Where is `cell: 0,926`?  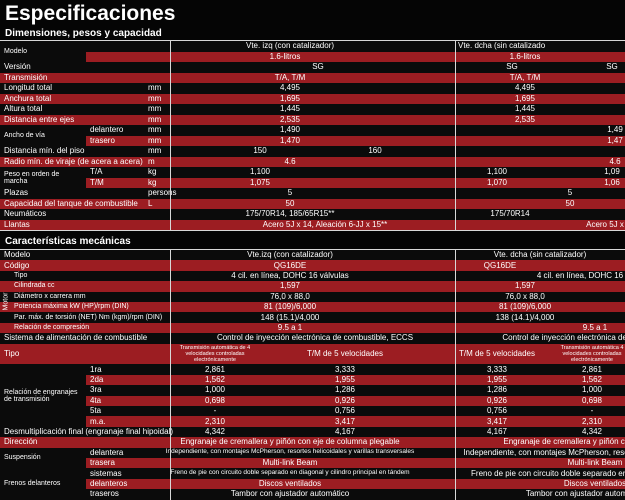
cell: 0,926 is located at coordinates (497, 400).